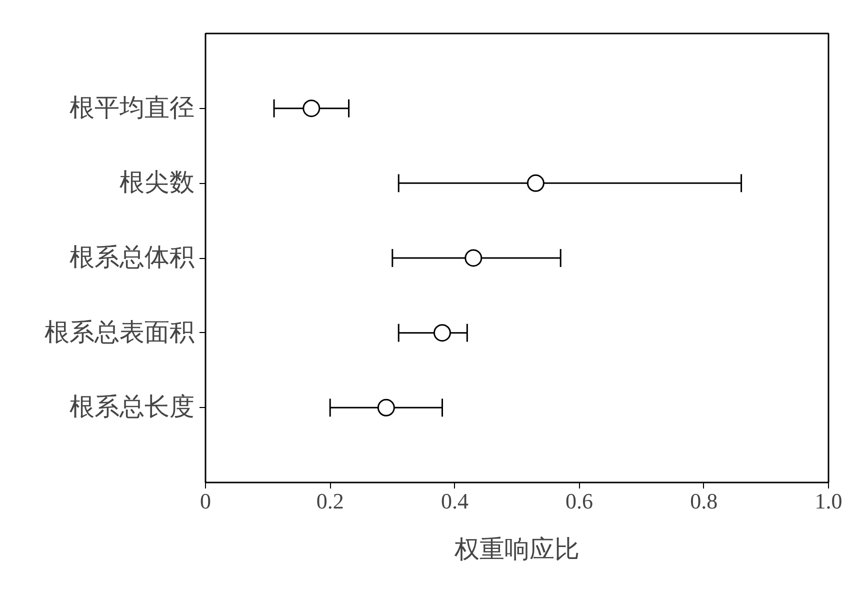 This screenshot has width=850, height=592. I want to click on x-tick-label: 1.0, so click(828, 501).